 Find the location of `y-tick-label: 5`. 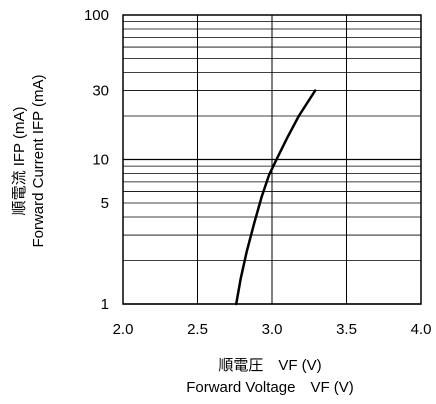

y-tick-label: 5 is located at coordinates (105, 203).